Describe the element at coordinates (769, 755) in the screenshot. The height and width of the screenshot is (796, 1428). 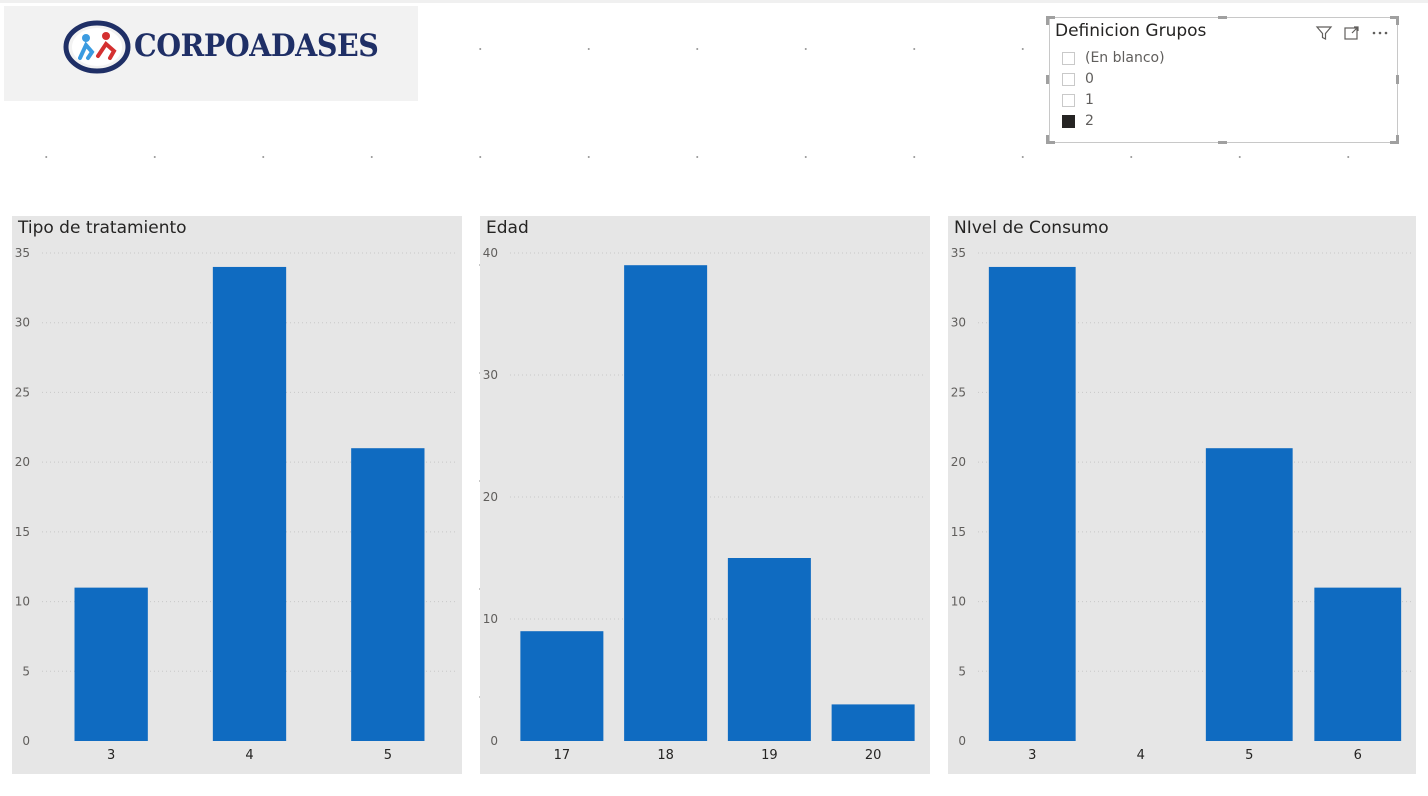
I see `x-tick-label: 19` at that location.